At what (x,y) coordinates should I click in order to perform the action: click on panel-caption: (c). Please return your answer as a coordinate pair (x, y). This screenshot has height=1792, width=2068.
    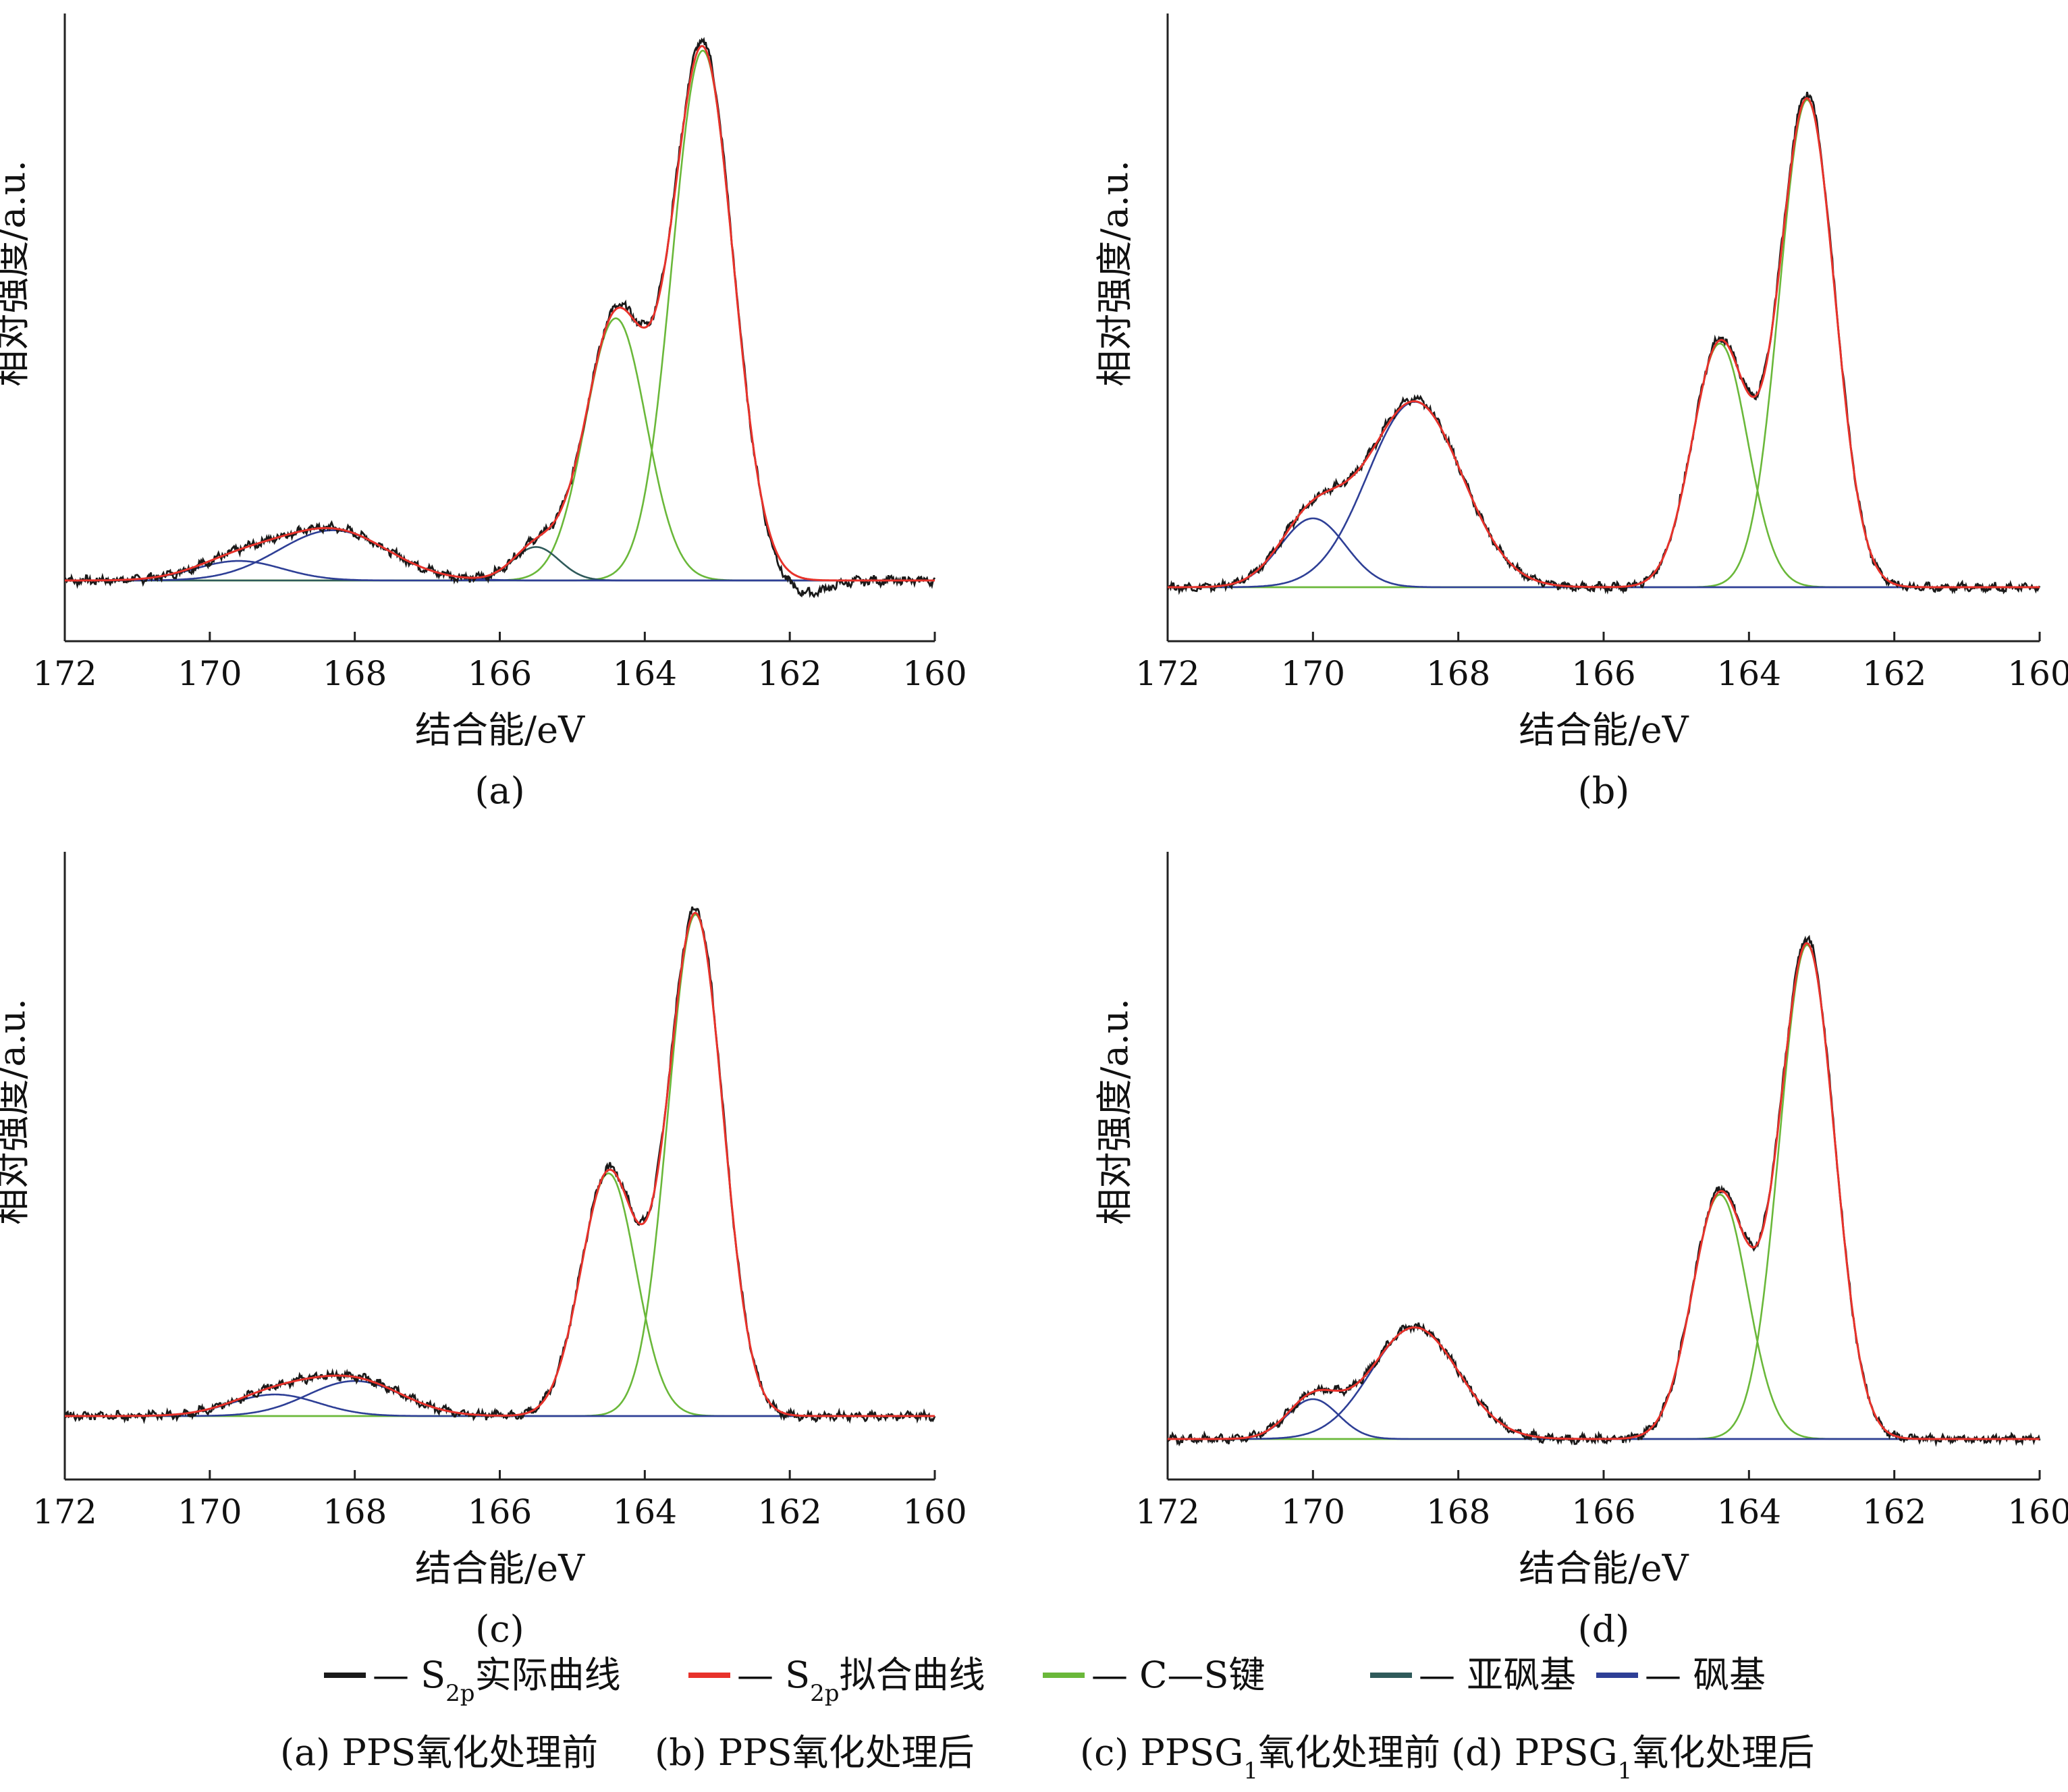
    Looking at the image, I should click on (499, 1629).